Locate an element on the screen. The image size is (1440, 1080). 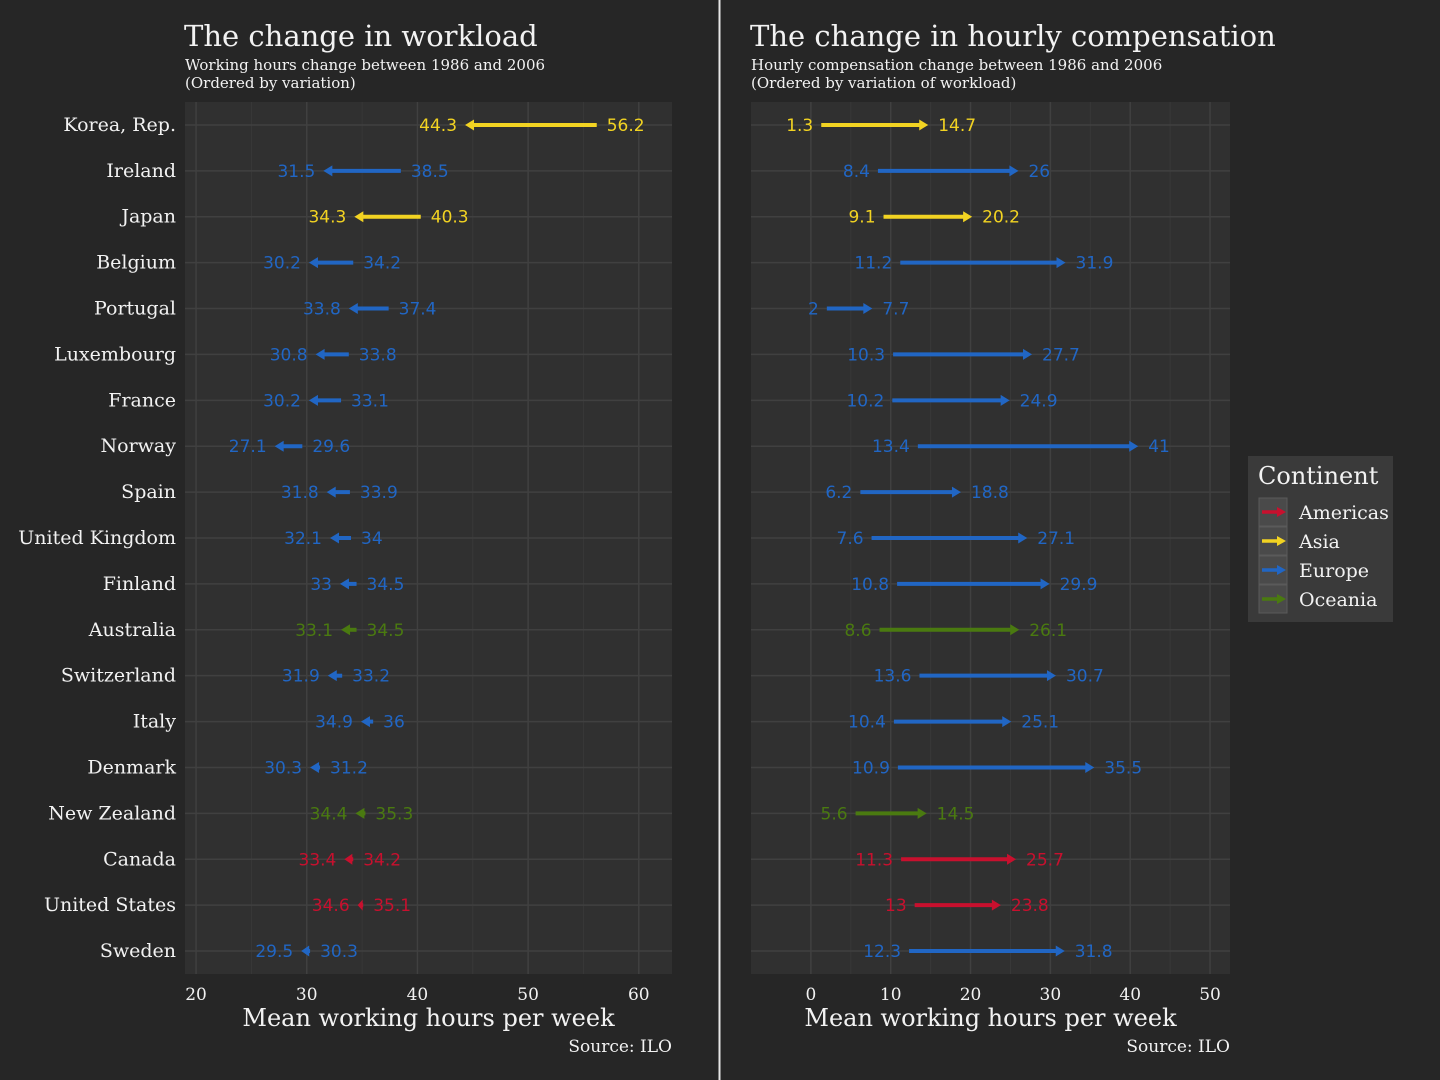
arrow-mark: 29.5 30.3 is located at coordinates (306, 952).